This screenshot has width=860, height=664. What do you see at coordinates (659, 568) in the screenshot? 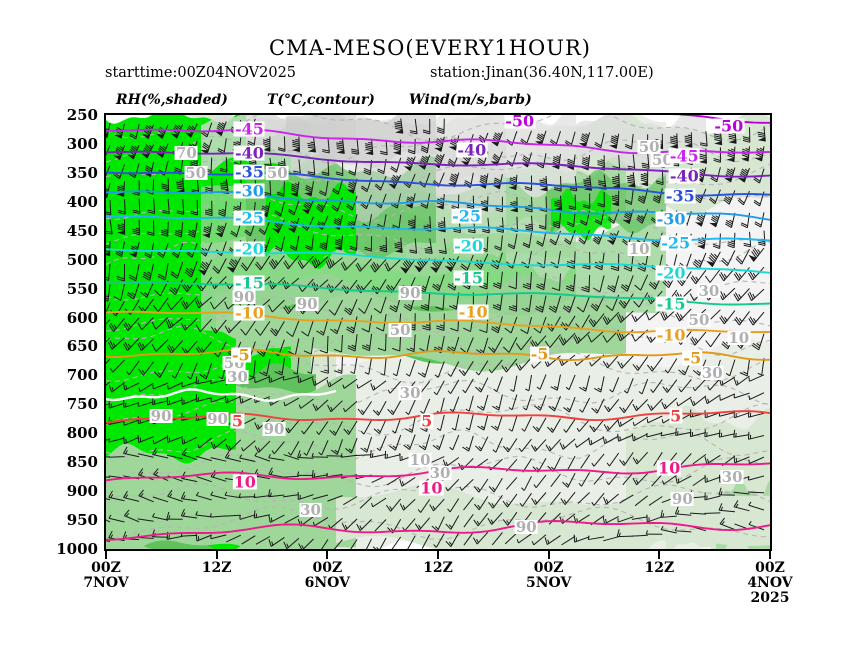
I see `x-tick-label: 12Z` at bounding box center [659, 568].